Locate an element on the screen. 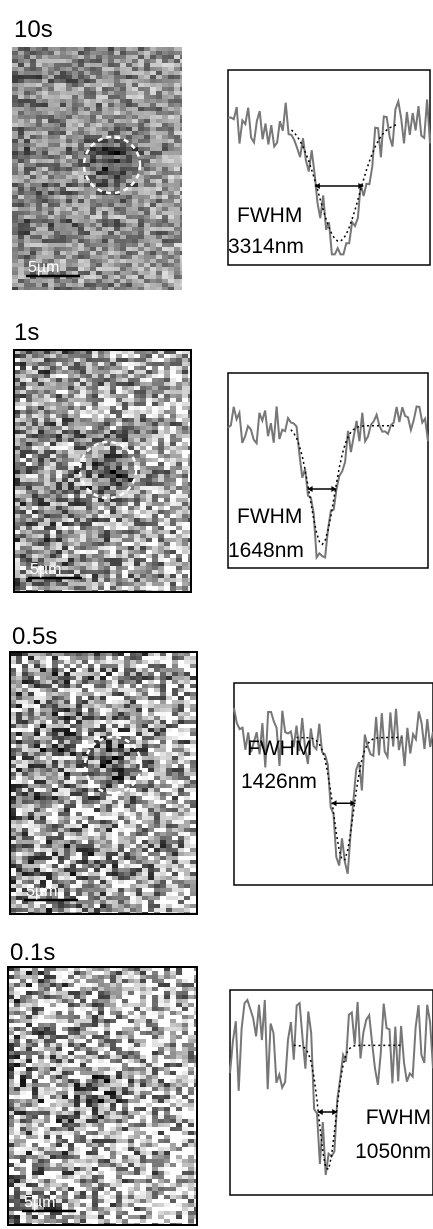 This screenshot has width=433, height=1229. image is located at coordinates (102, 471).